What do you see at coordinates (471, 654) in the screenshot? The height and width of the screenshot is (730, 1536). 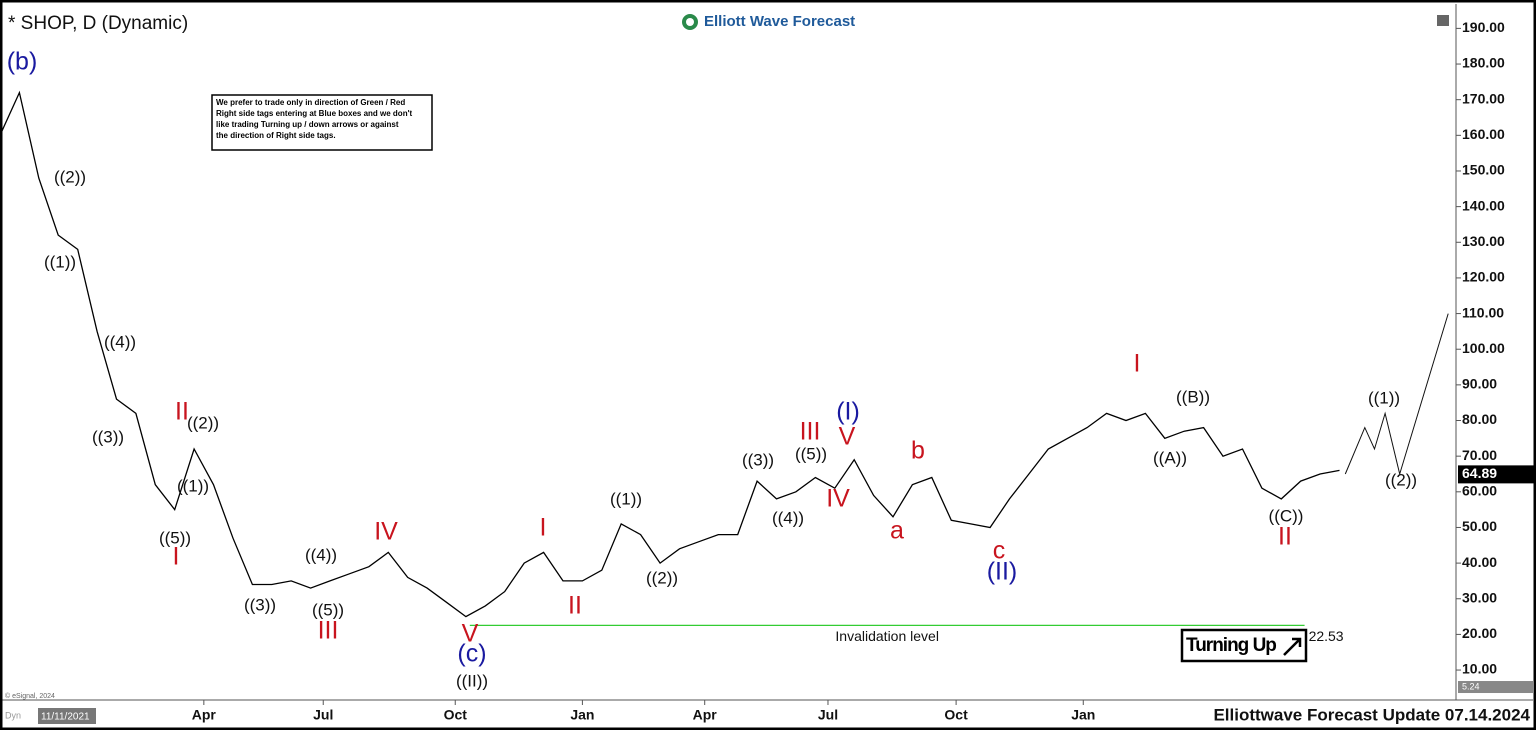 I see `wave-label: (c)` at bounding box center [471, 654].